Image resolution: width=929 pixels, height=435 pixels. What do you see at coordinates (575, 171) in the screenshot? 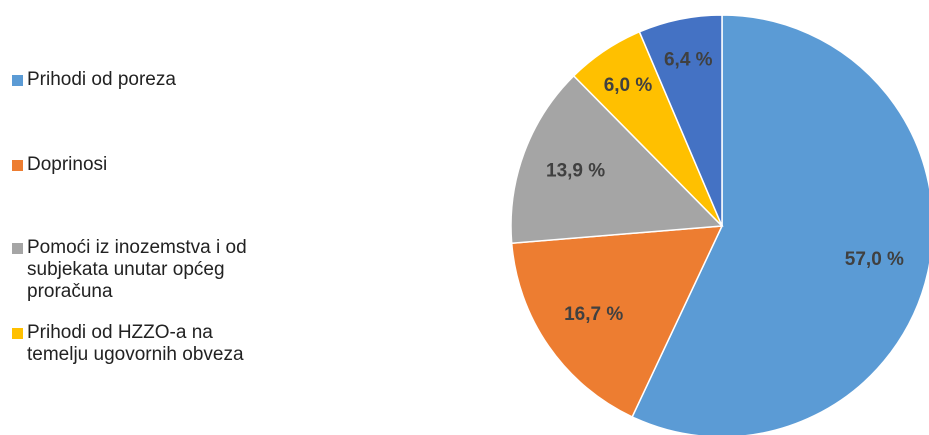
I see `data-label: 13,9 %` at bounding box center [575, 171].